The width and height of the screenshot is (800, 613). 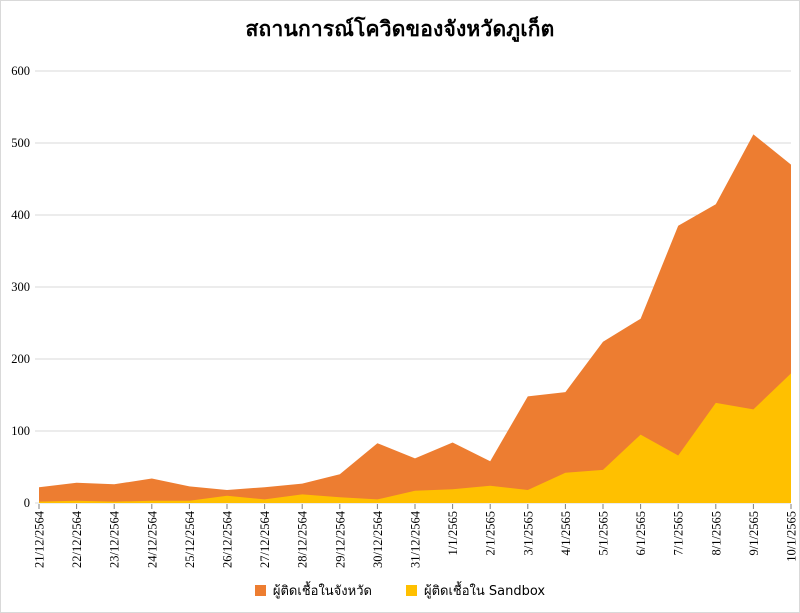 What do you see at coordinates (604, 533) in the screenshot?
I see `x-axis-tick-label: 5/1/2565` at bounding box center [604, 533].